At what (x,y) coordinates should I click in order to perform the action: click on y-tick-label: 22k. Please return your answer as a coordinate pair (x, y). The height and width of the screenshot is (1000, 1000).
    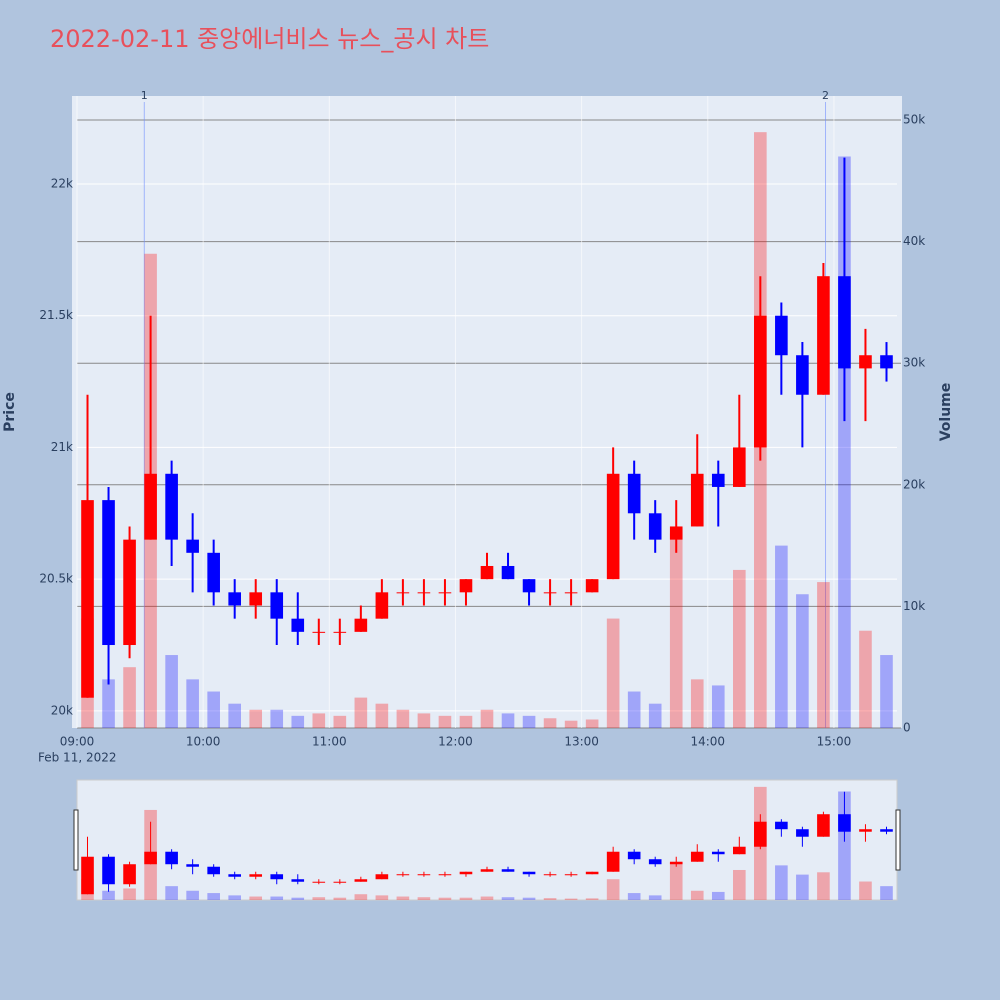
    Looking at the image, I should click on (62, 183).